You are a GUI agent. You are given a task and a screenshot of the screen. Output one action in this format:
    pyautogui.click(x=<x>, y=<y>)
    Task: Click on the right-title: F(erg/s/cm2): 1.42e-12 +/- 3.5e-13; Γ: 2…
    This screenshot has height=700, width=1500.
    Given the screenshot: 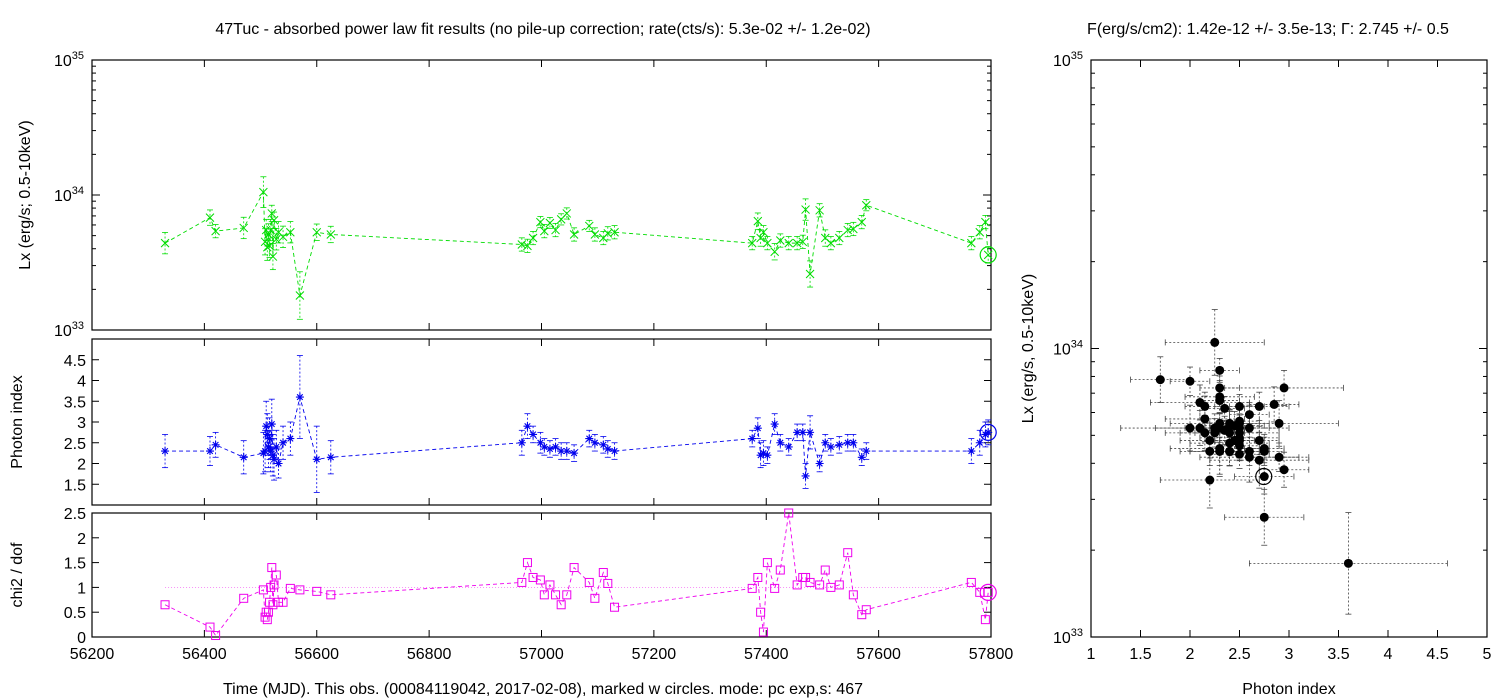 What is the action you would take?
    pyautogui.click(x=1268, y=29)
    